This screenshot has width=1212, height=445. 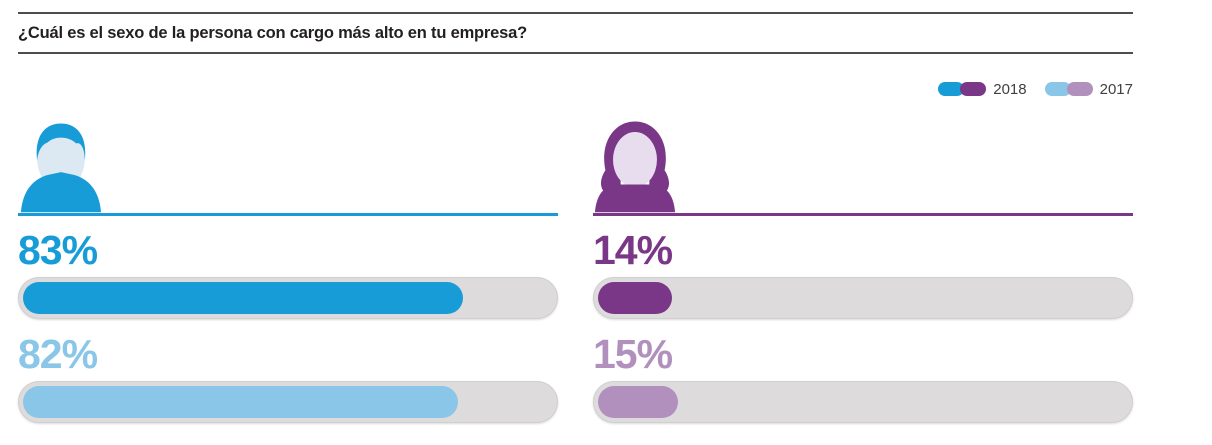 I want to click on male-icon-row, so click(x=288, y=165).